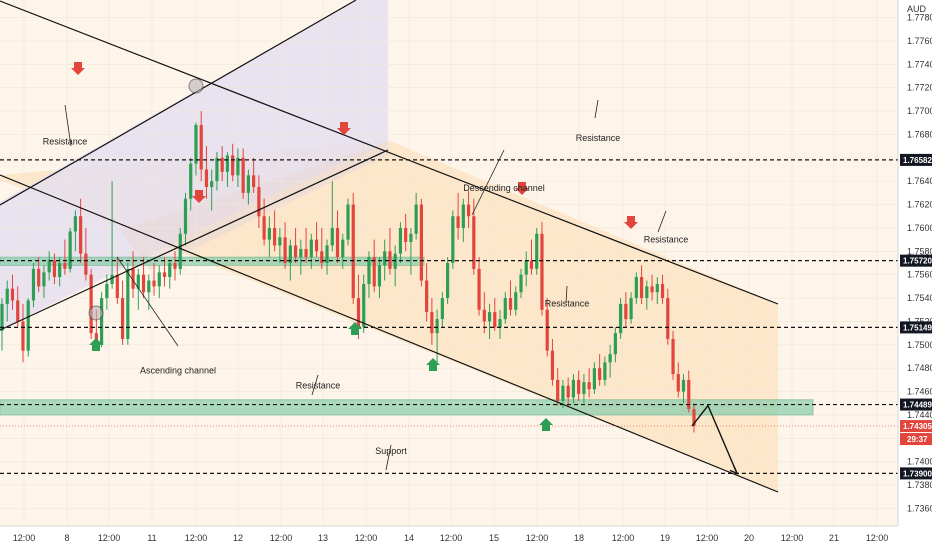 The image size is (932, 550). I want to click on green-up-arrow, so click(546, 424).